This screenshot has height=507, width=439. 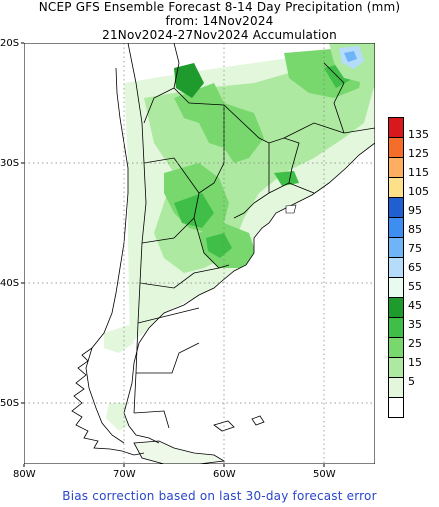 I want to click on lat-label-20s: 20S, so click(x=10, y=43).